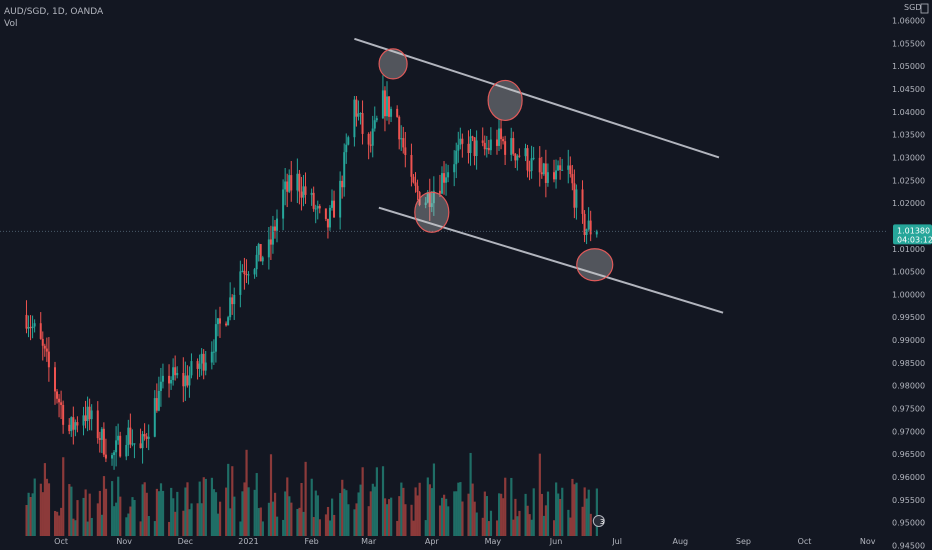  Describe the element at coordinates (11, 24) in the screenshot. I see `volume-indicator-label: Vol` at that location.